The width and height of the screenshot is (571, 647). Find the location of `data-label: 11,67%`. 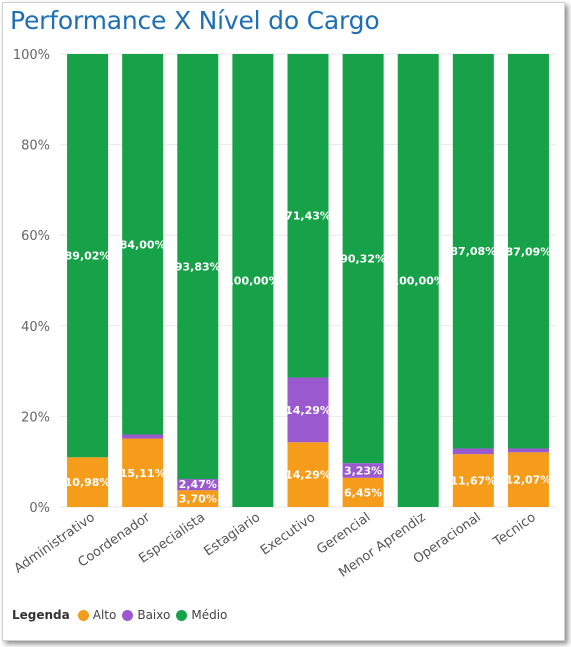

data-label: 11,67% is located at coordinates (473, 481).